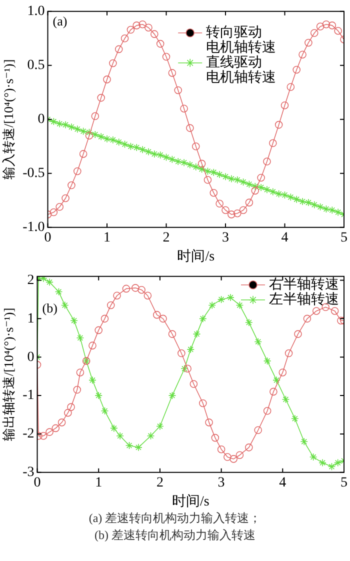 This screenshot has width=350, height=561. What do you see at coordinates (30, 318) in the screenshot?
I see `y-tick-label: 1` at bounding box center [30, 318].